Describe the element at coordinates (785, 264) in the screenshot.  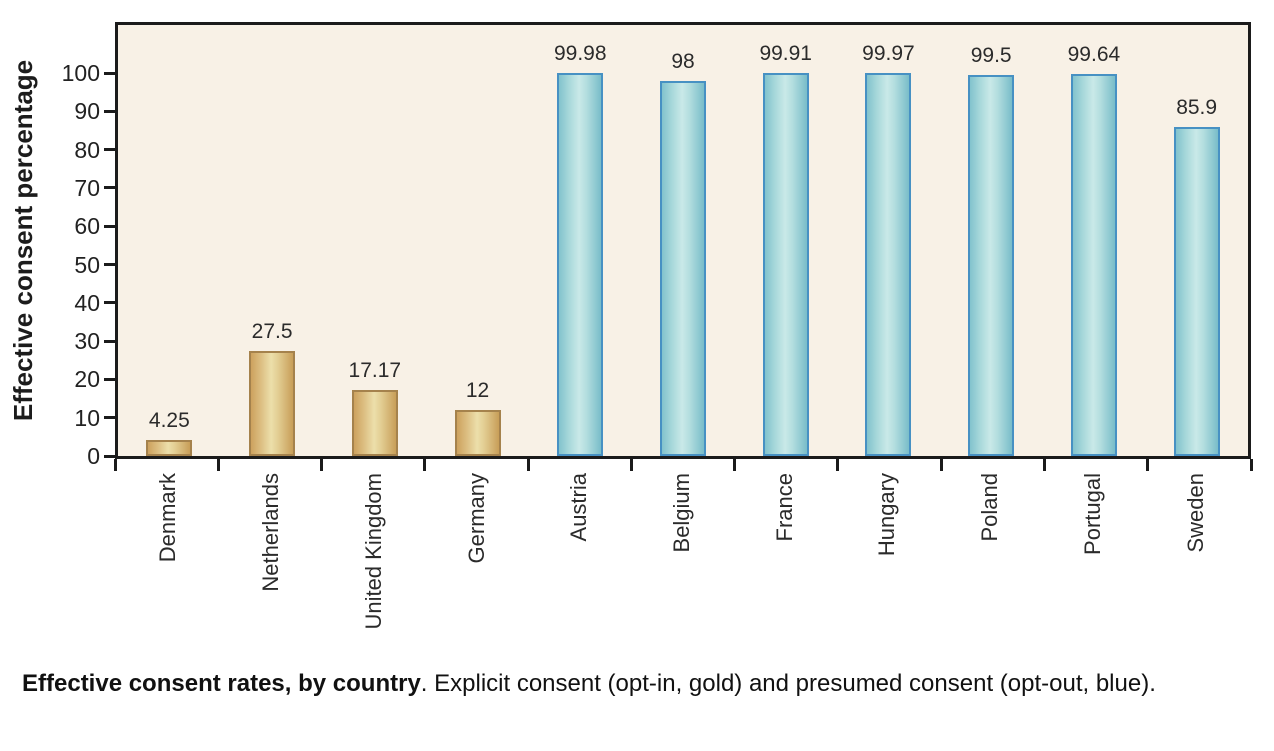
I see `bar-france` at that location.